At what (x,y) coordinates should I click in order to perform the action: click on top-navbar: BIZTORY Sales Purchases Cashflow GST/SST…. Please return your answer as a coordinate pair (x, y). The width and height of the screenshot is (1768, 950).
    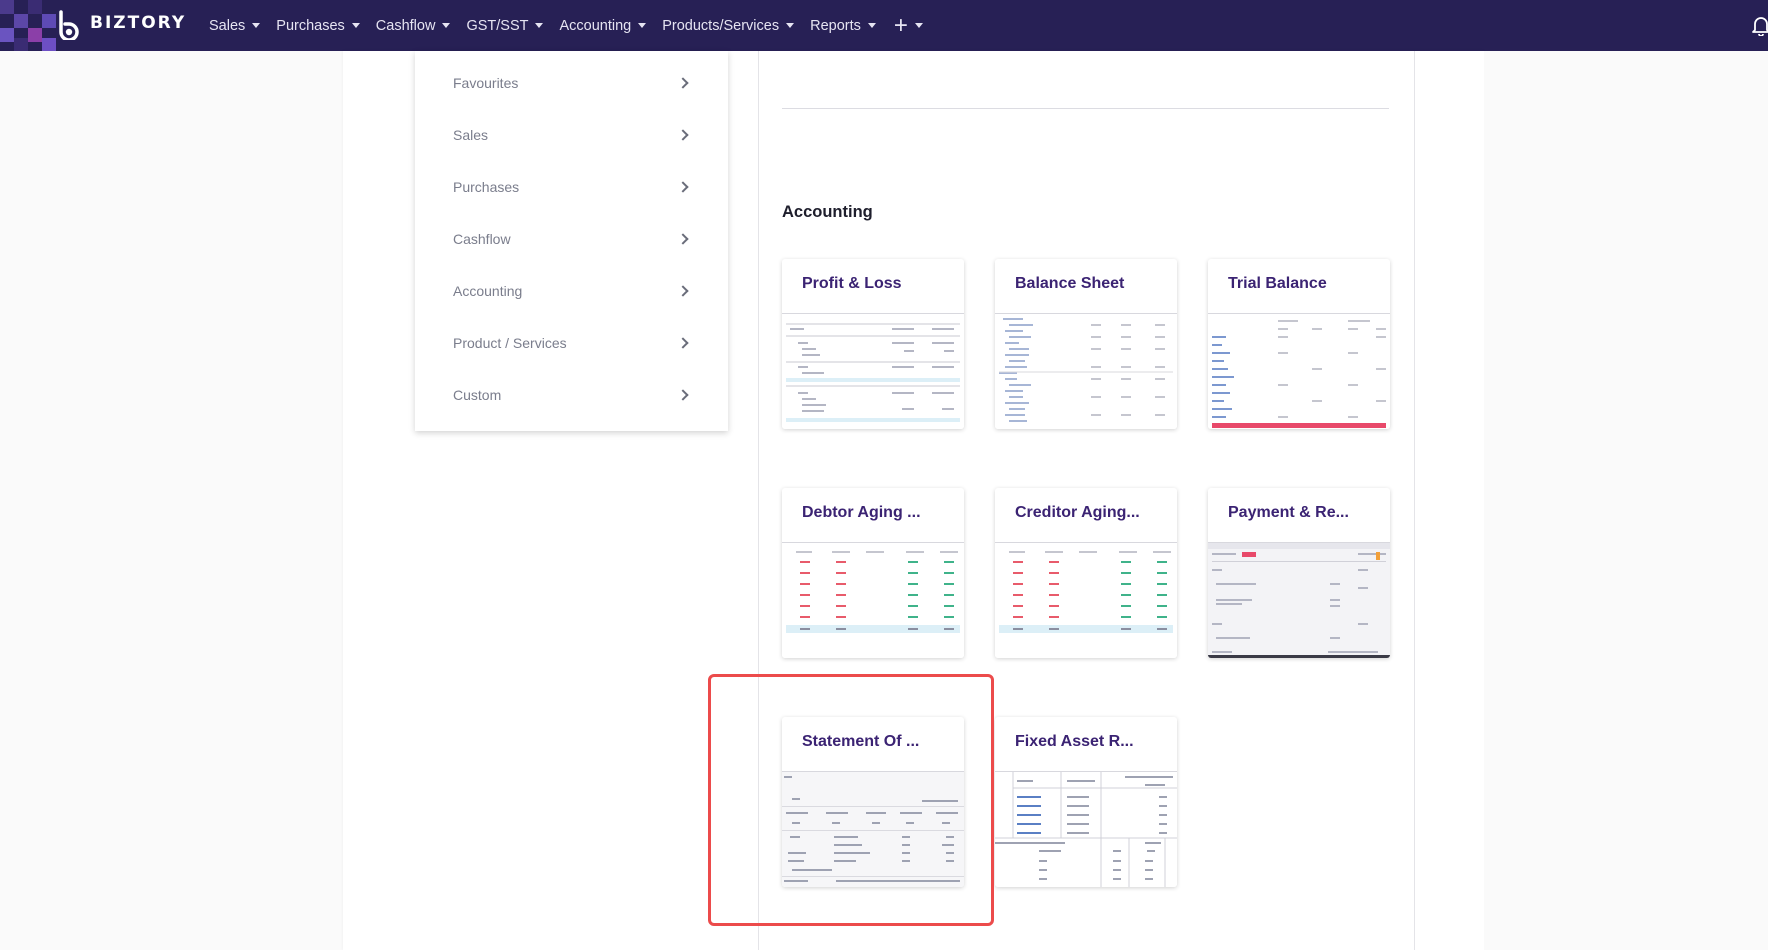
    Looking at the image, I should click on (884, 25).